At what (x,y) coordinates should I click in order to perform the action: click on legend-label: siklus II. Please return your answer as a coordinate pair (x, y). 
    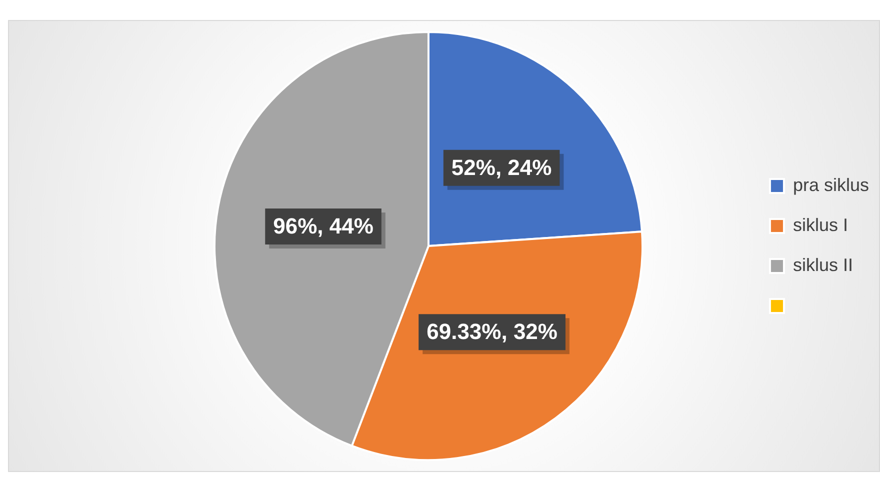
    Looking at the image, I should click on (822, 264).